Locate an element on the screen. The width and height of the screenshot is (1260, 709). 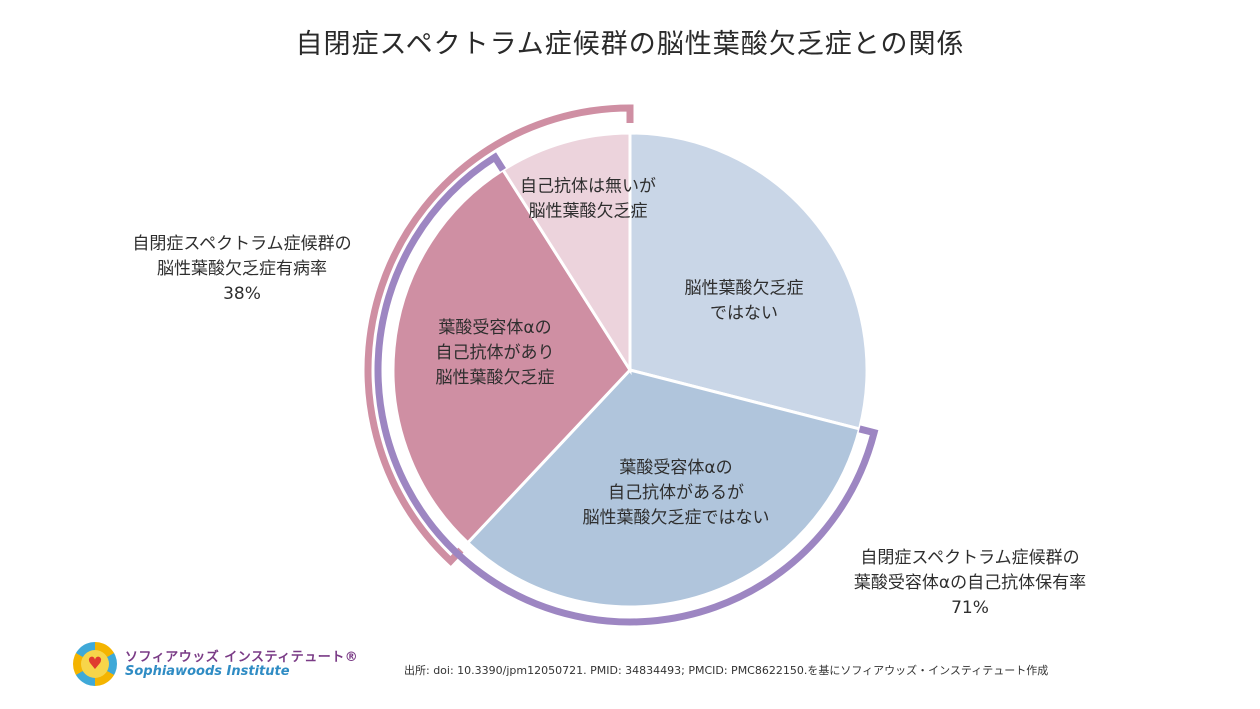
pie-slice-no-cfd is located at coordinates (748, 281).